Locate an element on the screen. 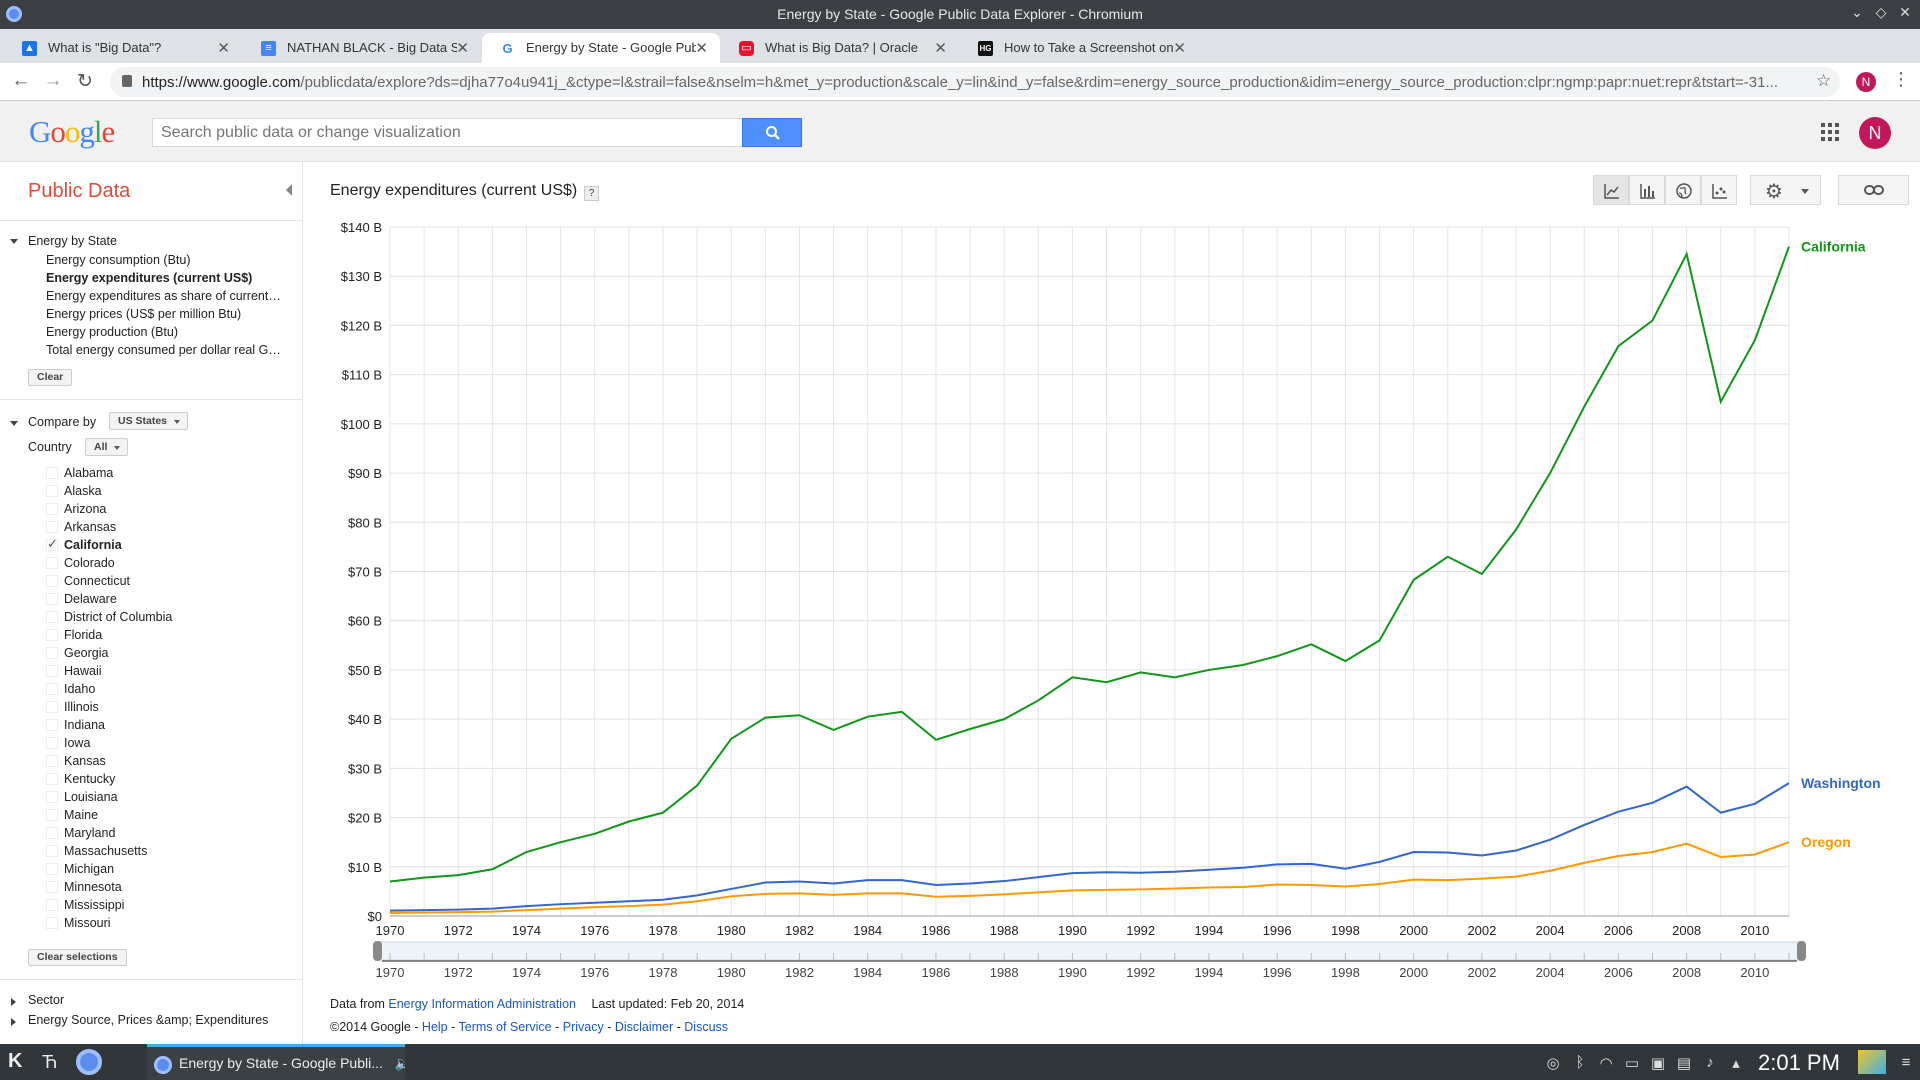 This screenshot has width=1920, height=1080. metric-item: Energy expenditures (current US$) is located at coordinates (149, 278).